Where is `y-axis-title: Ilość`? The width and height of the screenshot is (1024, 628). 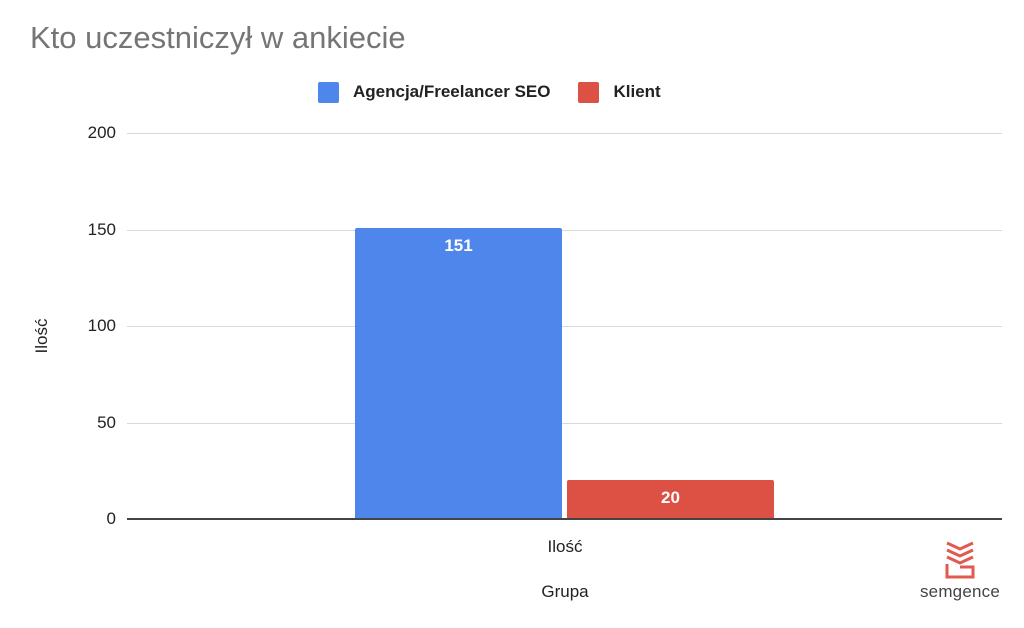
y-axis-title: Ilość is located at coordinates (41, 336).